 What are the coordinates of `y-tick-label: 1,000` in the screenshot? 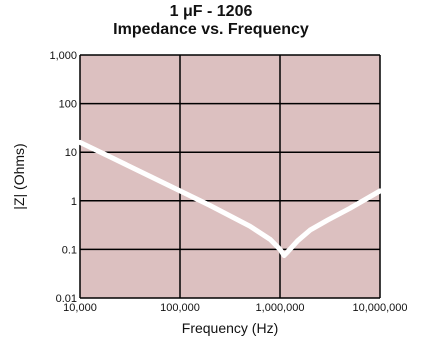 It's located at (63, 56).